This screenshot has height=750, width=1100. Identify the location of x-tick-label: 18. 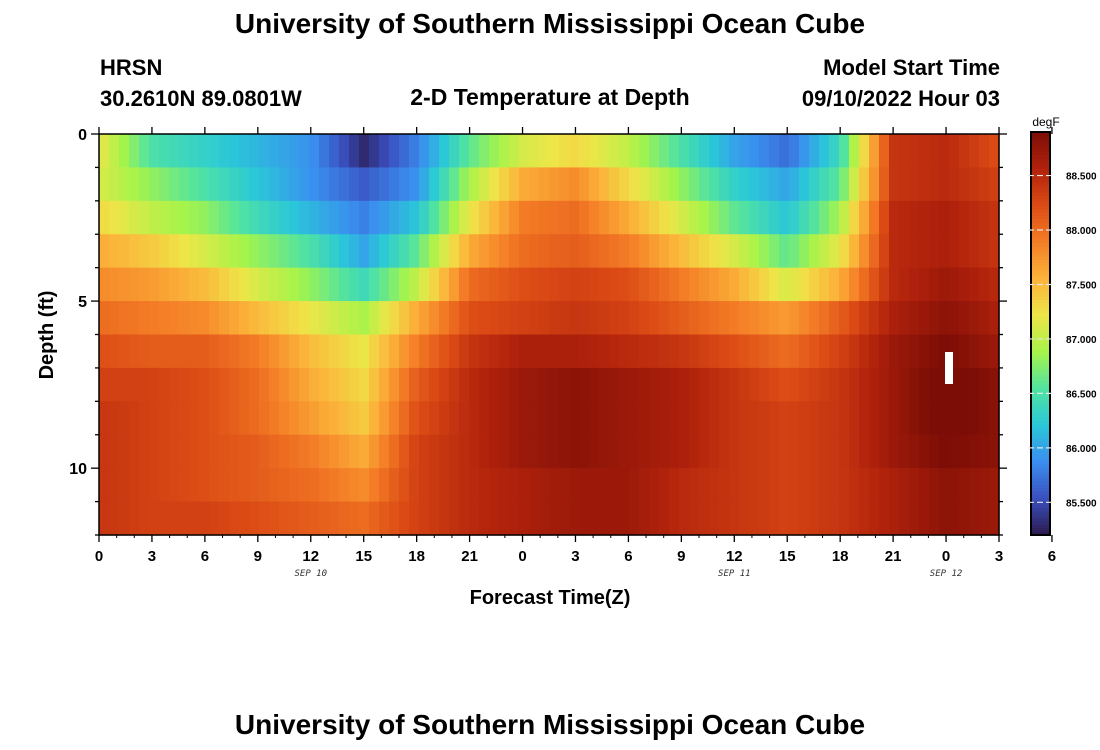
(416, 556).